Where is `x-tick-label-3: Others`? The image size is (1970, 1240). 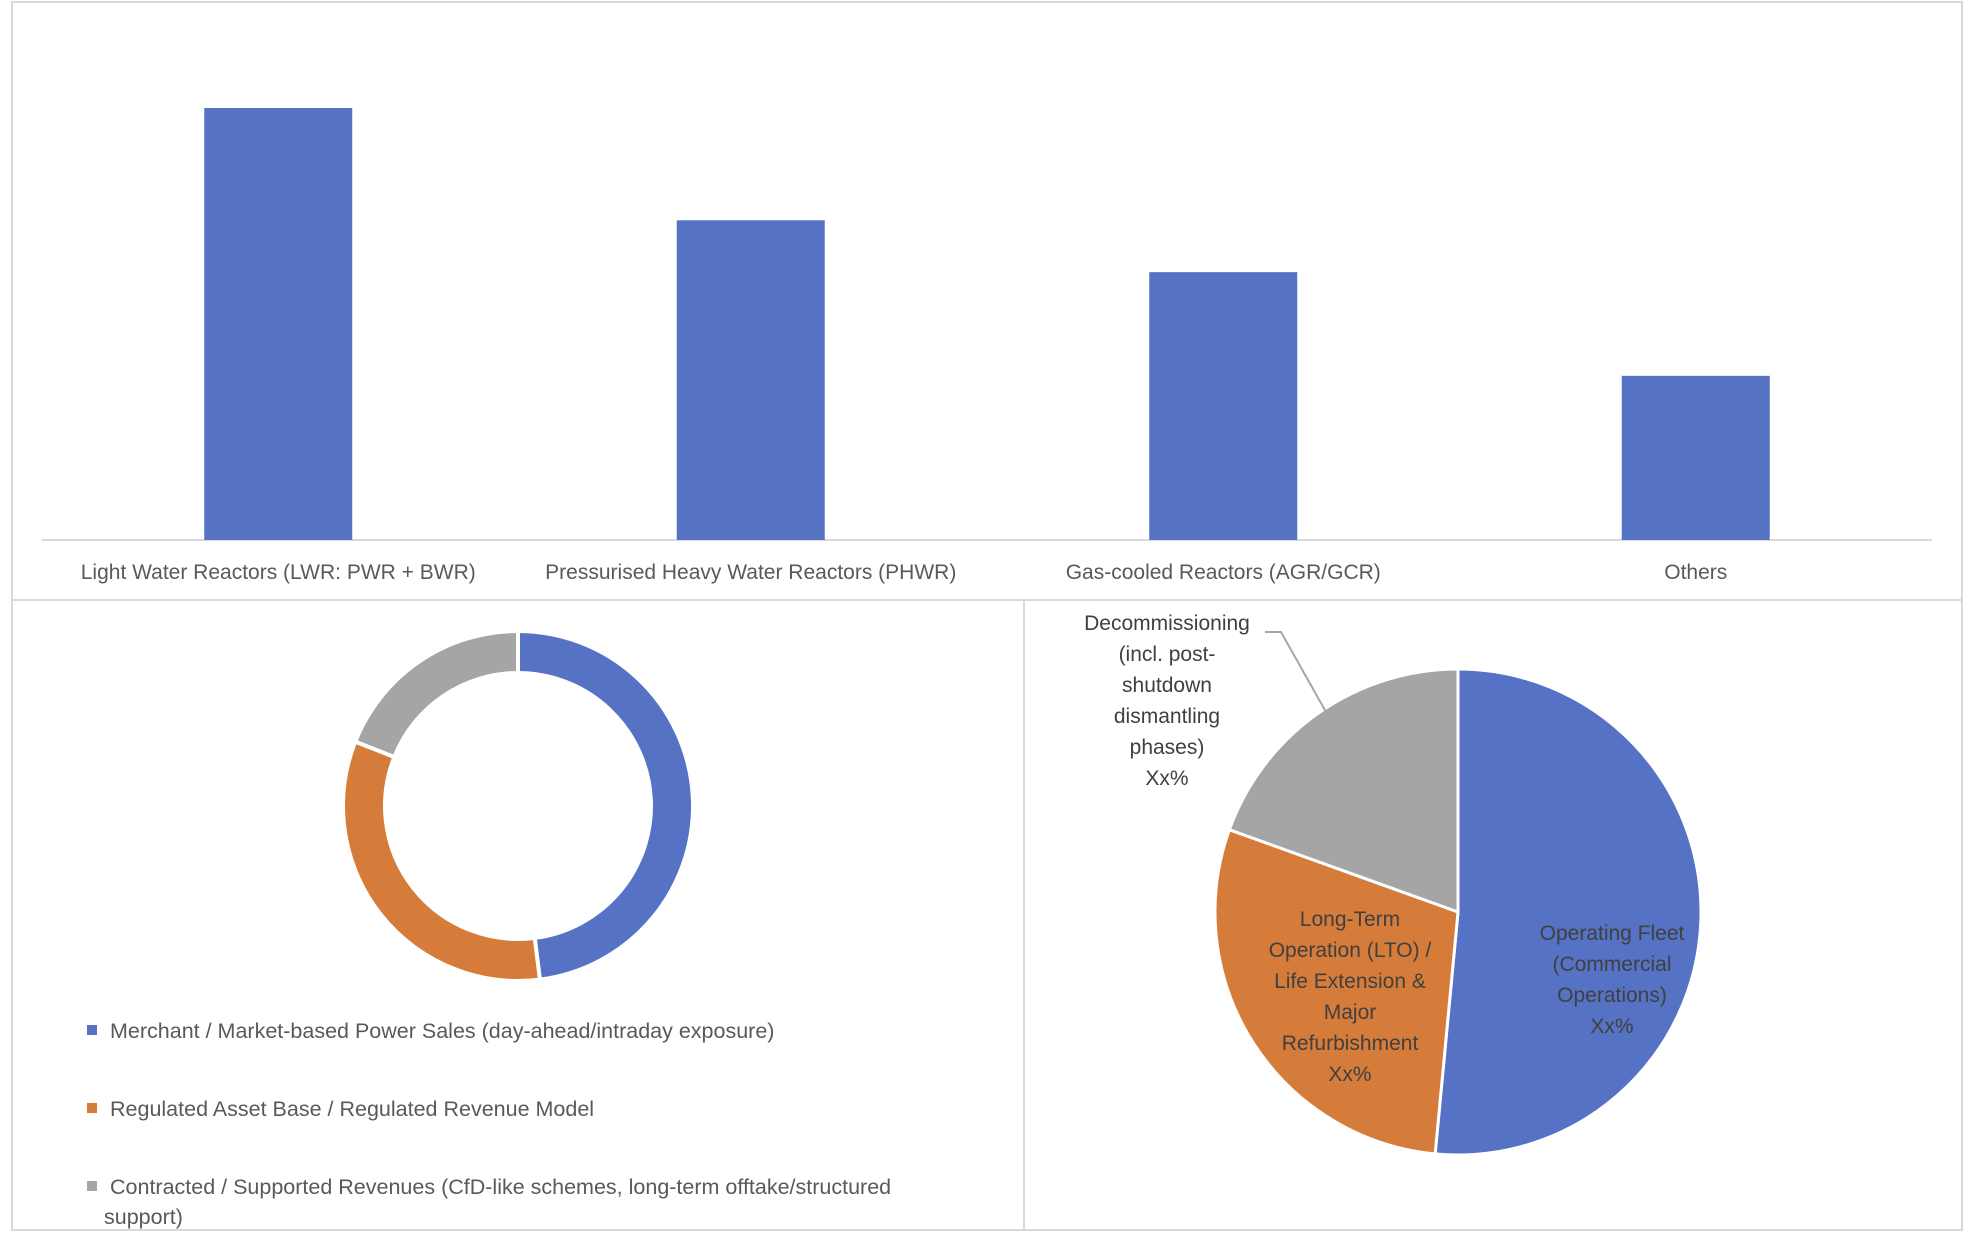
x-tick-label-3: Others is located at coordinates (1695, 572).